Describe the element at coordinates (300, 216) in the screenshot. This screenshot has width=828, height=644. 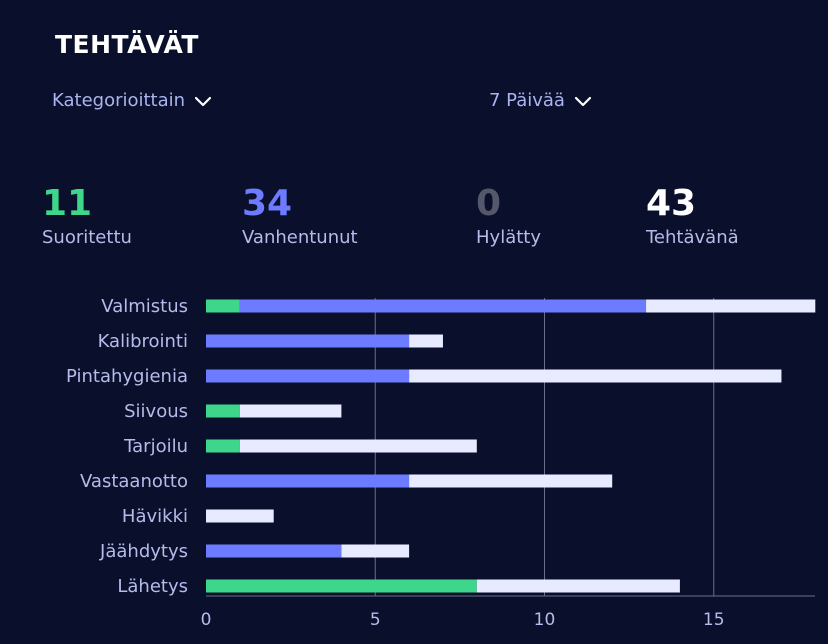
I see `stat-expired: 34 Vanhentunut` at that location.